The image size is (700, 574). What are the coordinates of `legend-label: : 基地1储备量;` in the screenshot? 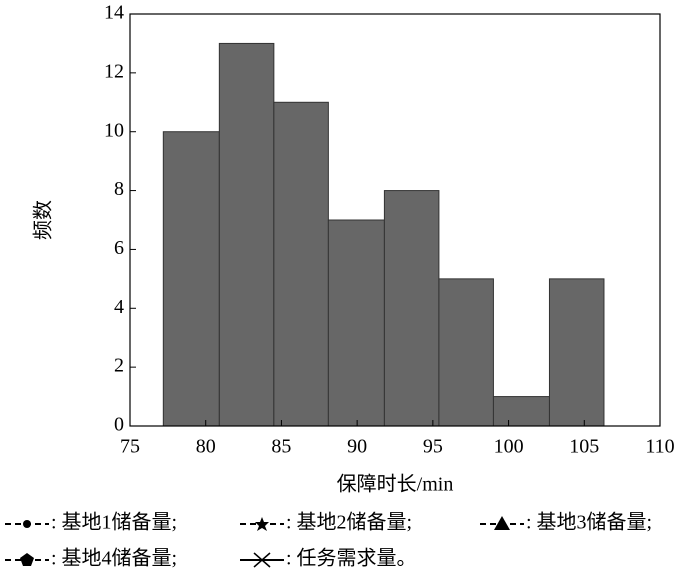 It's located at (114, 522).